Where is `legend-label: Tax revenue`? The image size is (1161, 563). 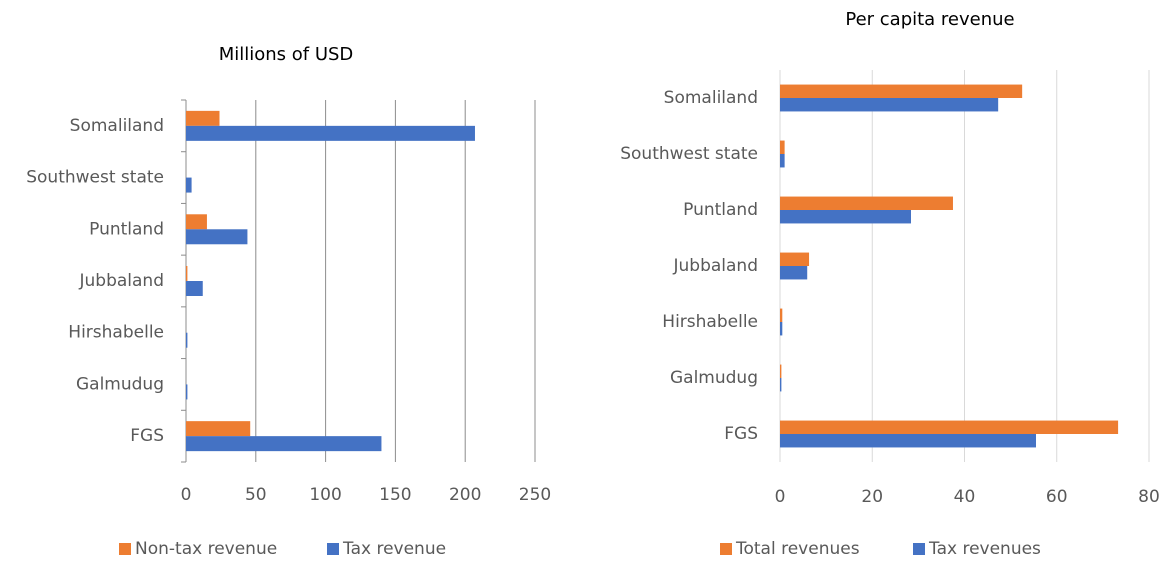 legend-label: Tax revenue is located at coordinates (394, 549).